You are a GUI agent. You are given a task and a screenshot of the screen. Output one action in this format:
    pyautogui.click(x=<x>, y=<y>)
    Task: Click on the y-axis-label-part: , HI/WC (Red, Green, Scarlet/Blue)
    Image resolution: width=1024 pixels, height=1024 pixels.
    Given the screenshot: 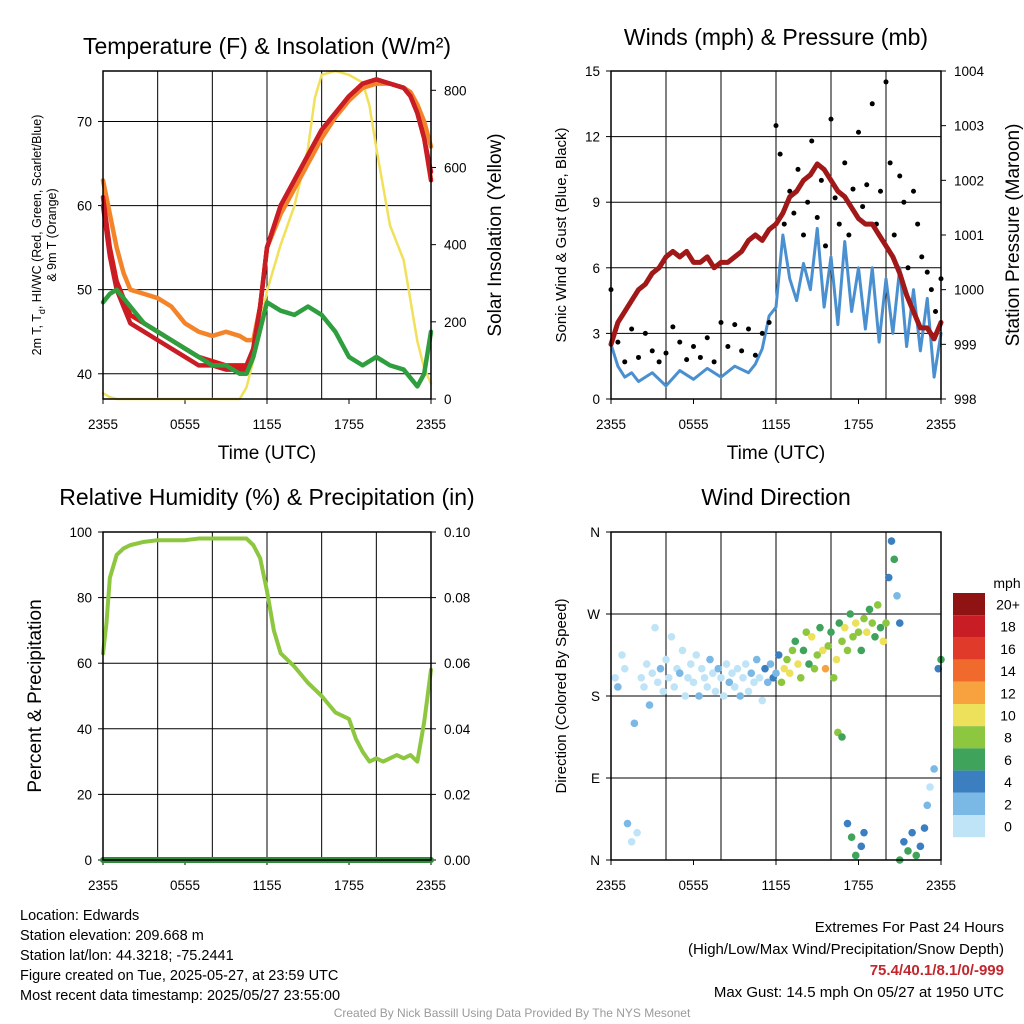 What is the action you would take?
    pyautogui.click(x=37, y=212)
    